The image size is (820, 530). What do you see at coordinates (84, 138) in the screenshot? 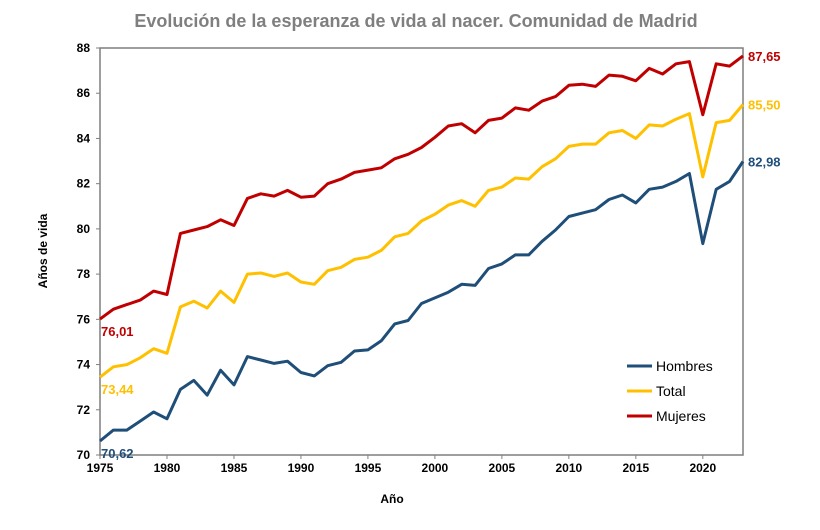
I see `y-tick-label: 84` at bounding box center [84, 138].